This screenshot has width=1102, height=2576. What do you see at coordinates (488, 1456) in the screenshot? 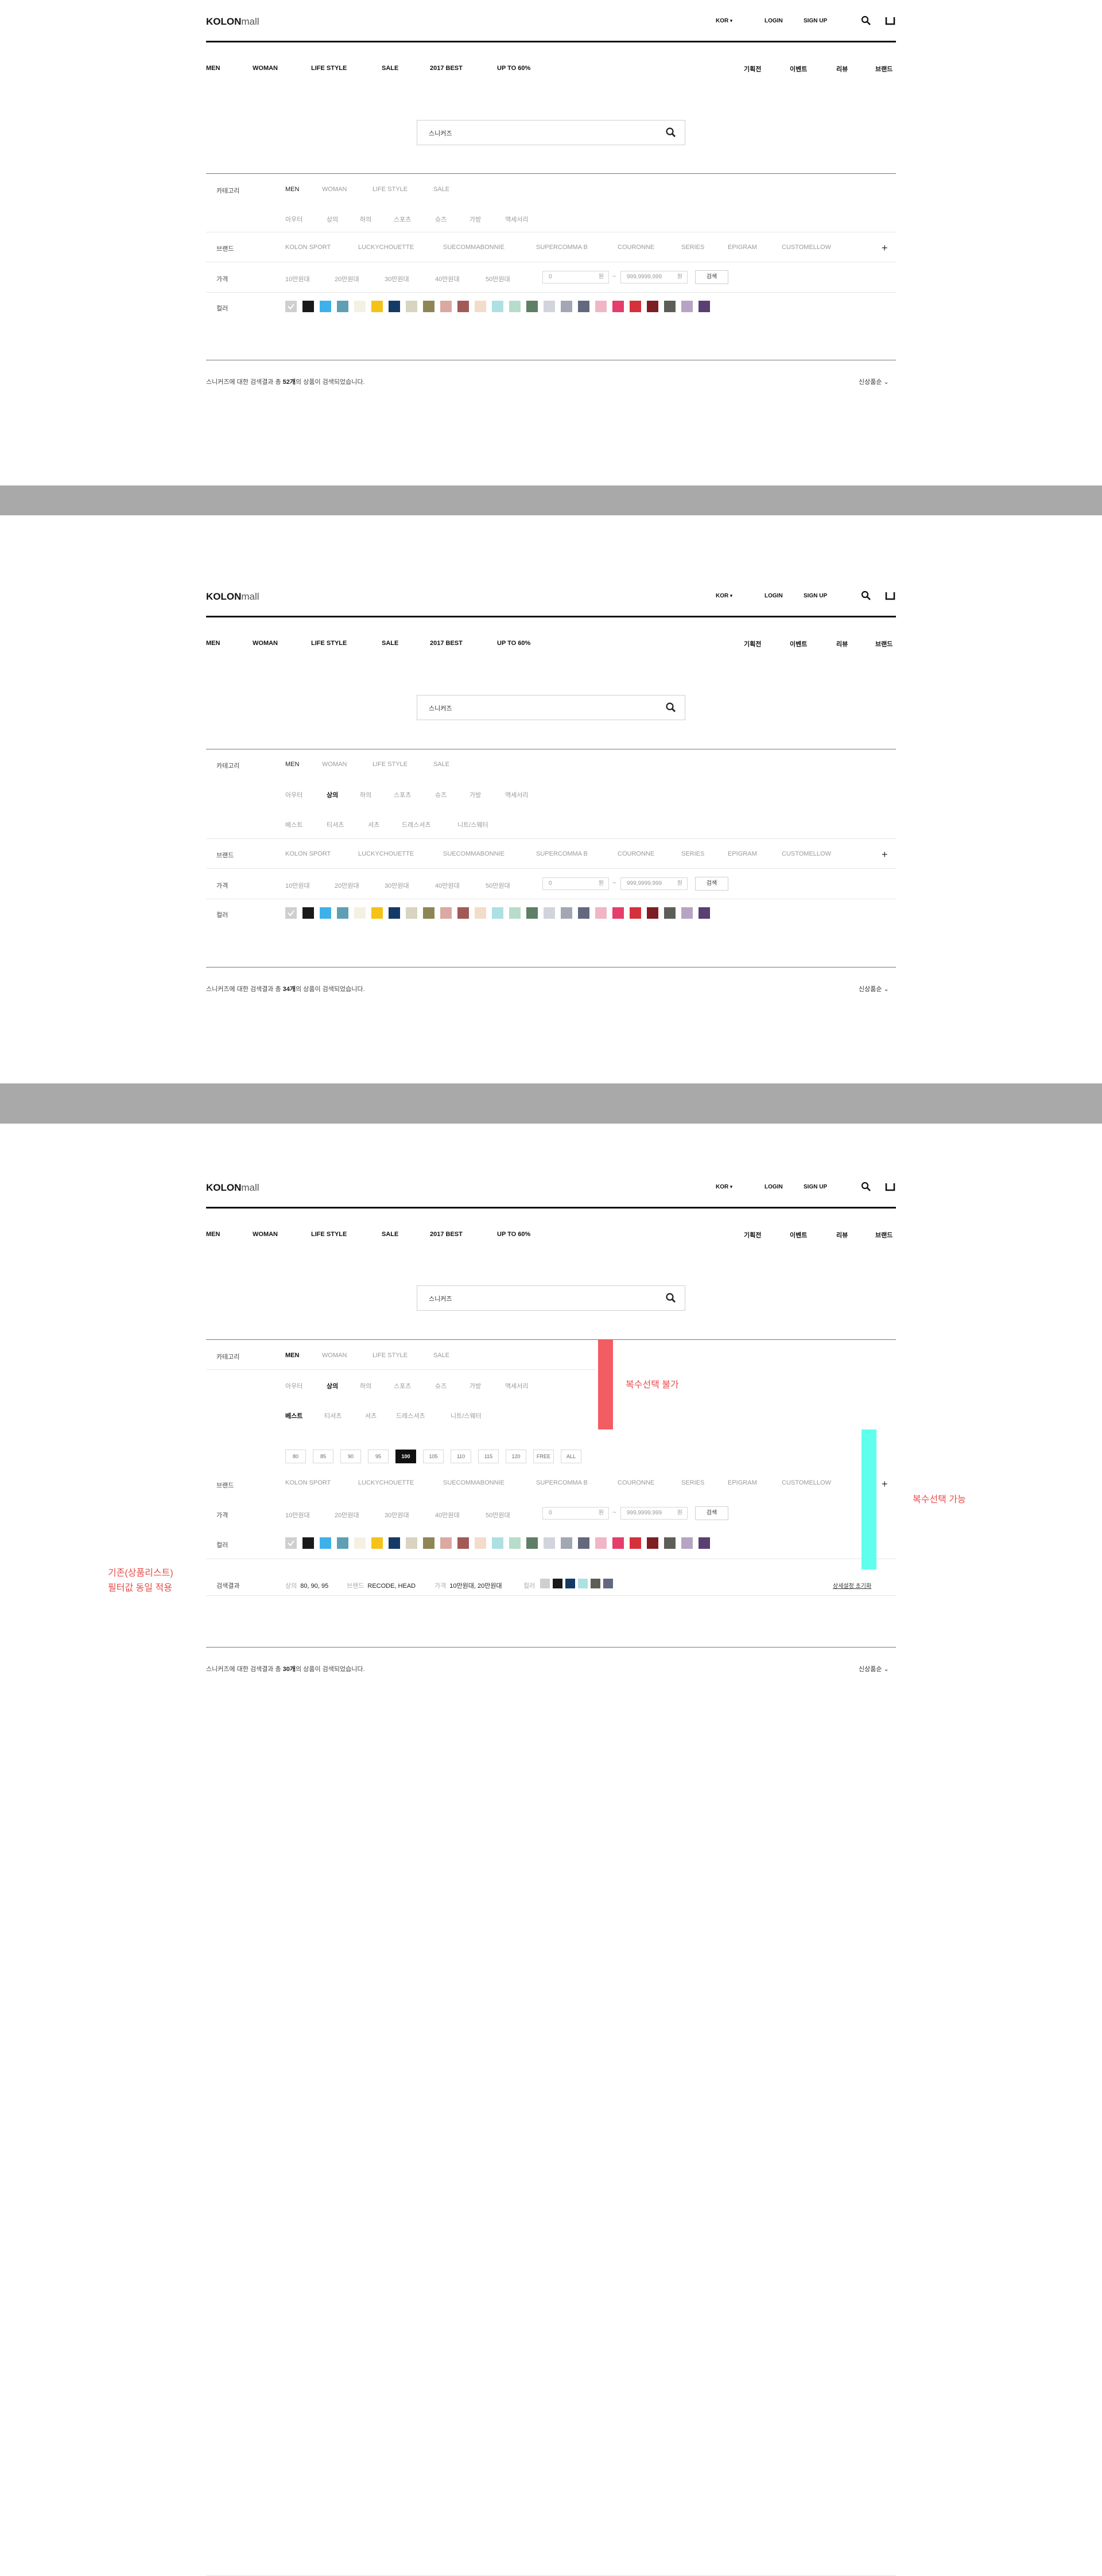
I see `size-option: 115` at bounding box center [488, 1456].